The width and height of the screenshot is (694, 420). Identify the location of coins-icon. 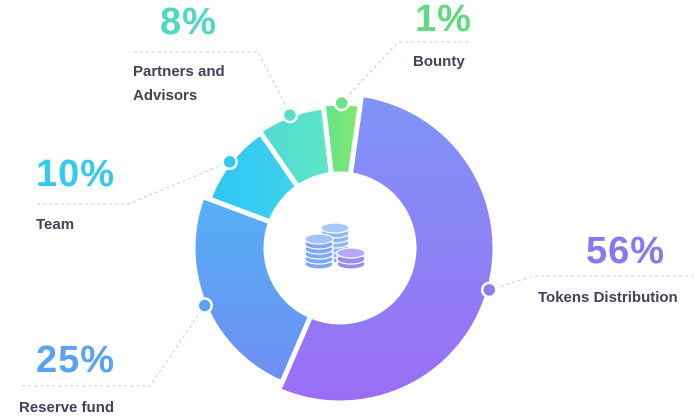
(335, 246).